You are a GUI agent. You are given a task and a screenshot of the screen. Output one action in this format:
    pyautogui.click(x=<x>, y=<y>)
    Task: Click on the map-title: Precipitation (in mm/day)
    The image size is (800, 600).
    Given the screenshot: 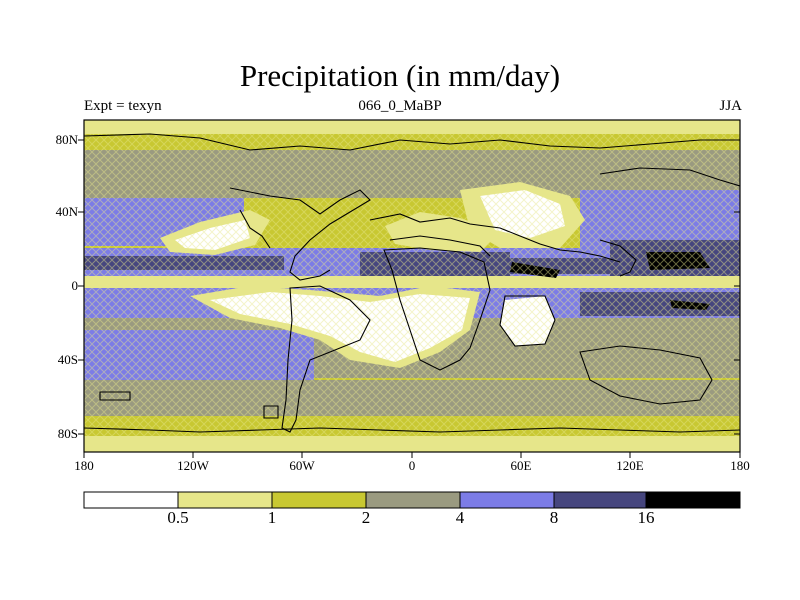 What is the action you would take?
    pyautogui.click(x=400, y=75)
    